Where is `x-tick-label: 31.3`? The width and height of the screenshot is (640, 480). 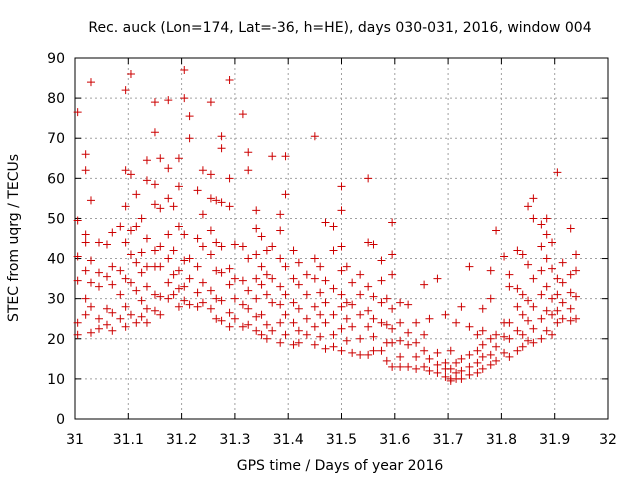
x-tick-label: 31.3 is located at coordinates (234, 440).